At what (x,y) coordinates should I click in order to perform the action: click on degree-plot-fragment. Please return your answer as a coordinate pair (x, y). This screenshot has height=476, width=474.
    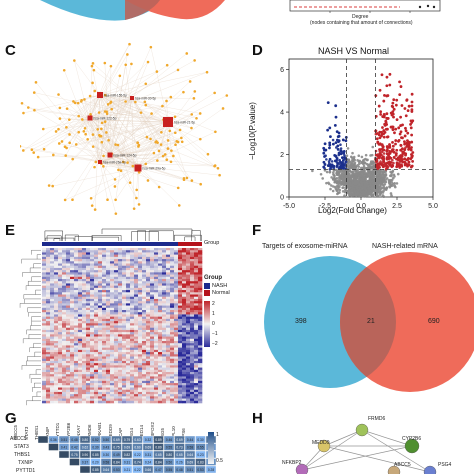
    Looking at the image, I should click on (365, 6).